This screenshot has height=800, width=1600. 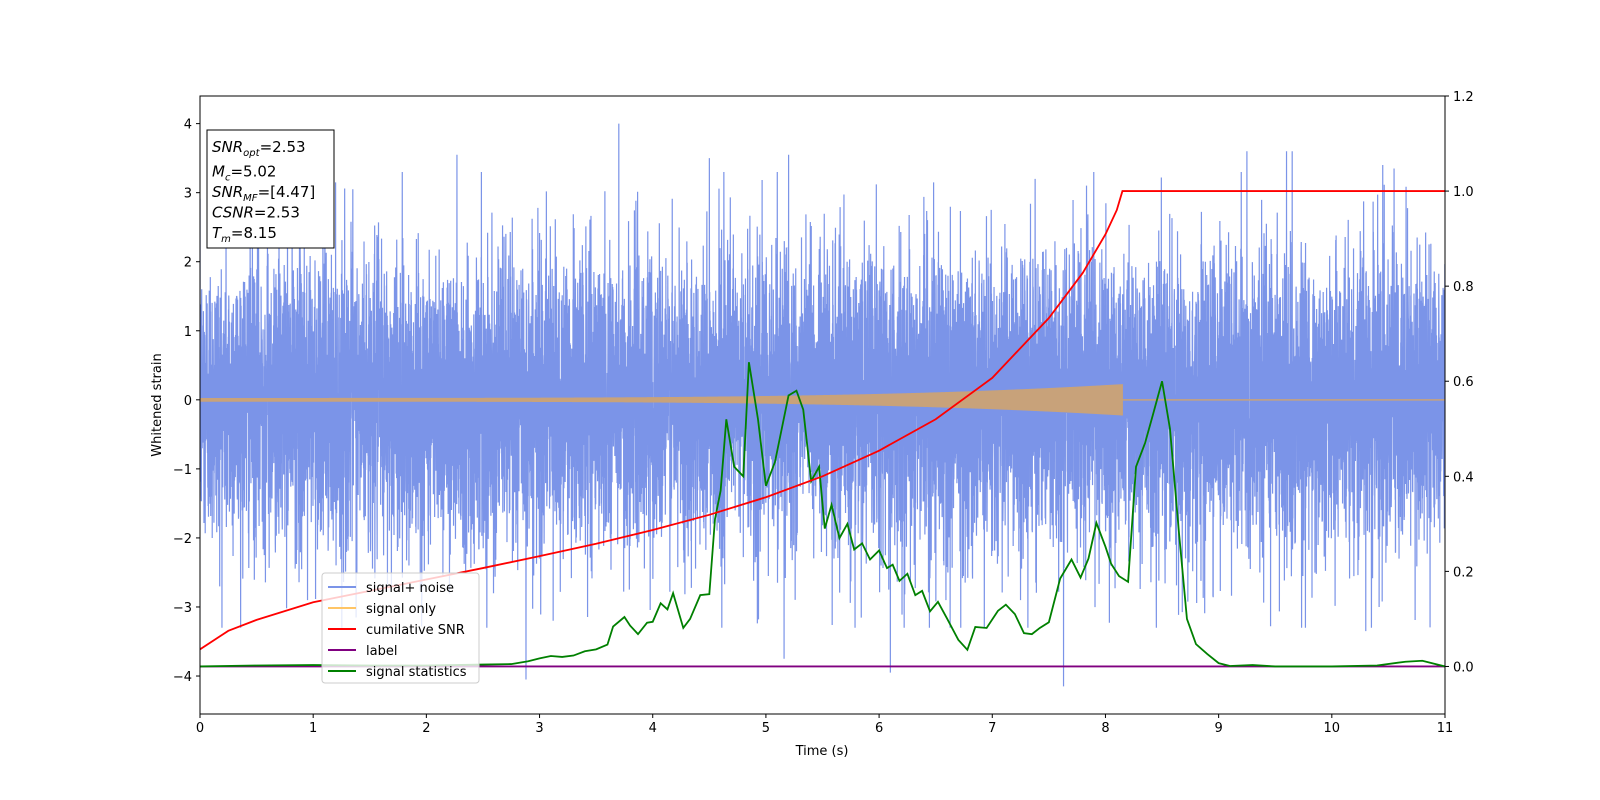 I want to click on y-left-tick-label: −3, so click(x=182, y=608).